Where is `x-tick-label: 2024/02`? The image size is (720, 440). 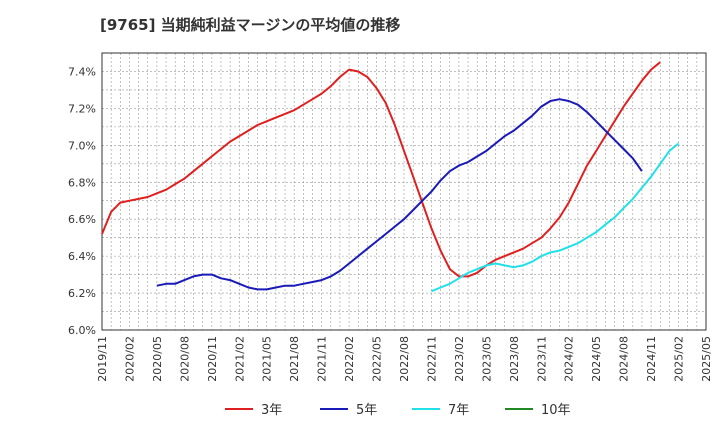 x-tick-label: 2024/02 is located at coordinates (569, 359).